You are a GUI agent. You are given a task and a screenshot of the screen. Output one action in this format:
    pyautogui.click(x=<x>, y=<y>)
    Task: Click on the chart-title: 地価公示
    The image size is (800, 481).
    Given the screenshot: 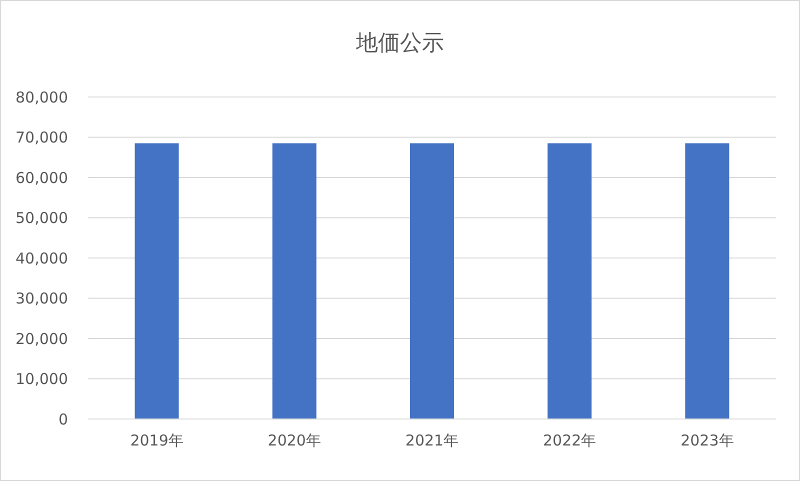 What is the action you would take?
    pyautogui.click(x=400, y=44)
    